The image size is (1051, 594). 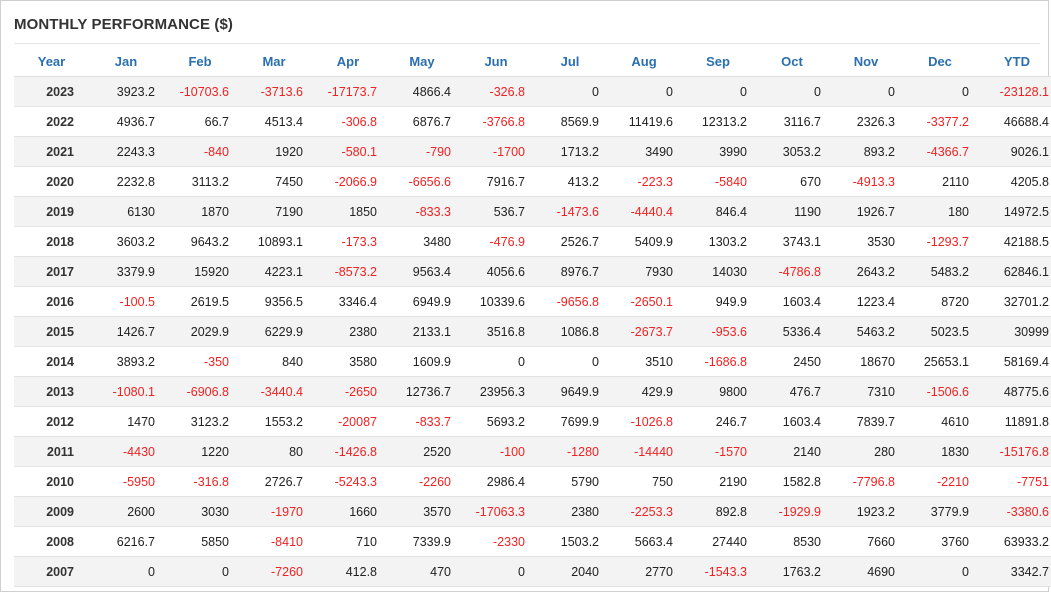 What do you see at coordinates (348, 361) in the screenshot?
I see `value-cell-apr: 3580` at bounding box center [348, 361].